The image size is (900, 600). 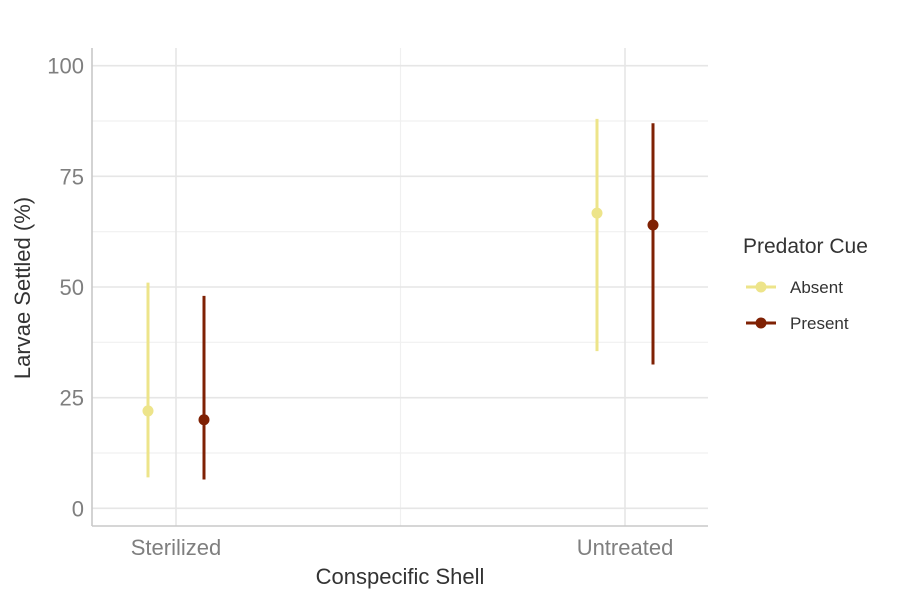 I want to click on y-tick-label: 0, so click(x=78, y=508).